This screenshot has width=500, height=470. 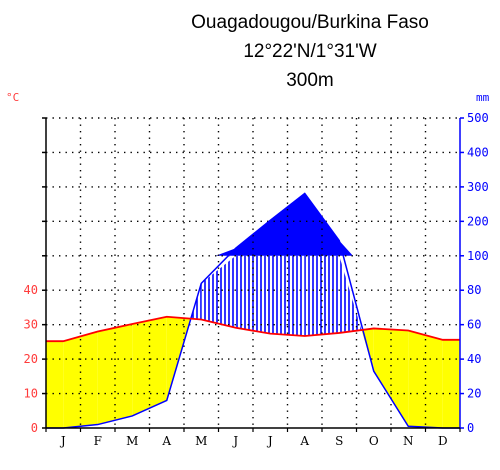 What do you see at coordinates (310, 80) in the screenshot?
I see `chart-elevation: 300m` at bounding box center [310, 80].